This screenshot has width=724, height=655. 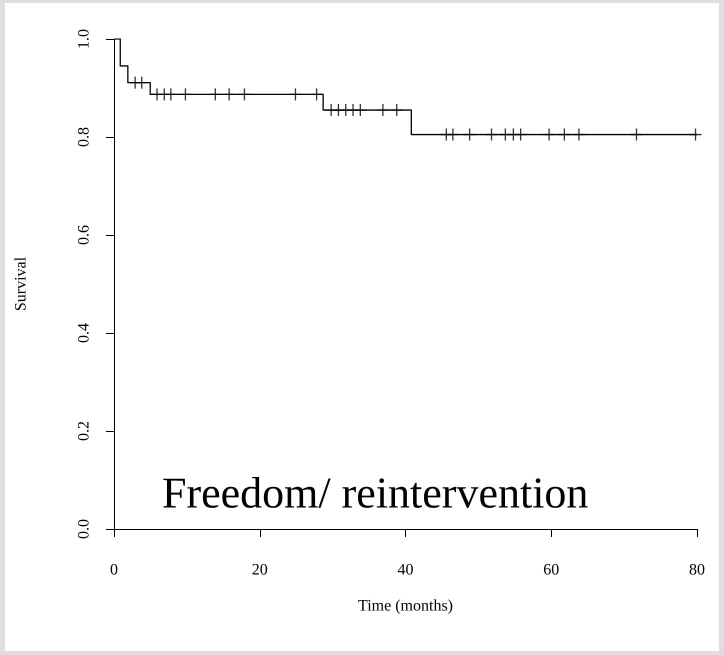 What do you see at coordinates (84, 529) in the screenshot?
I see `y-tick-label: 0.0` at bounding box center [84, 529].